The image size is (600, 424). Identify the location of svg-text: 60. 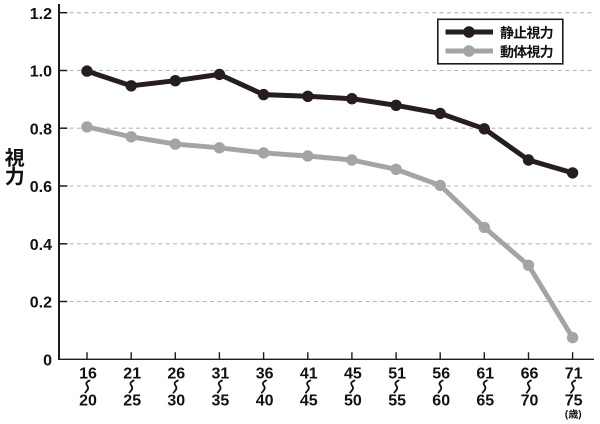
(441, 401).